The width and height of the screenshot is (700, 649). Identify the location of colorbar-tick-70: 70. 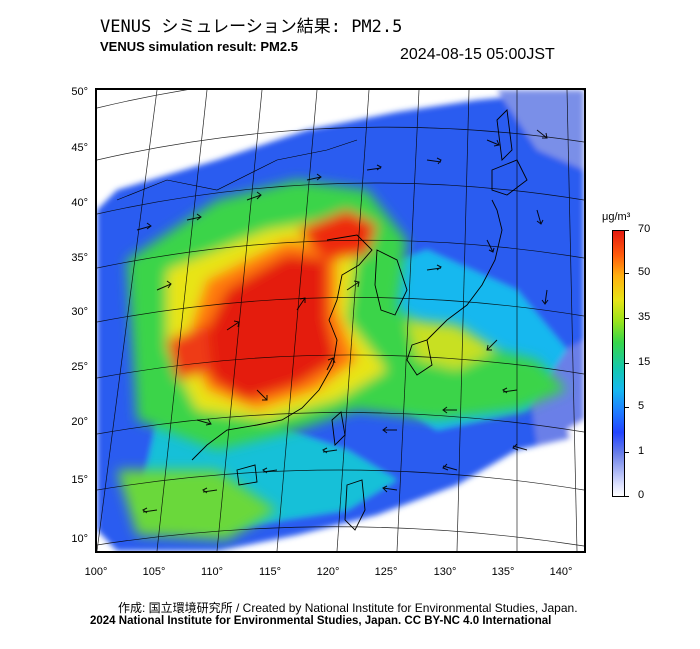
(644, 229).